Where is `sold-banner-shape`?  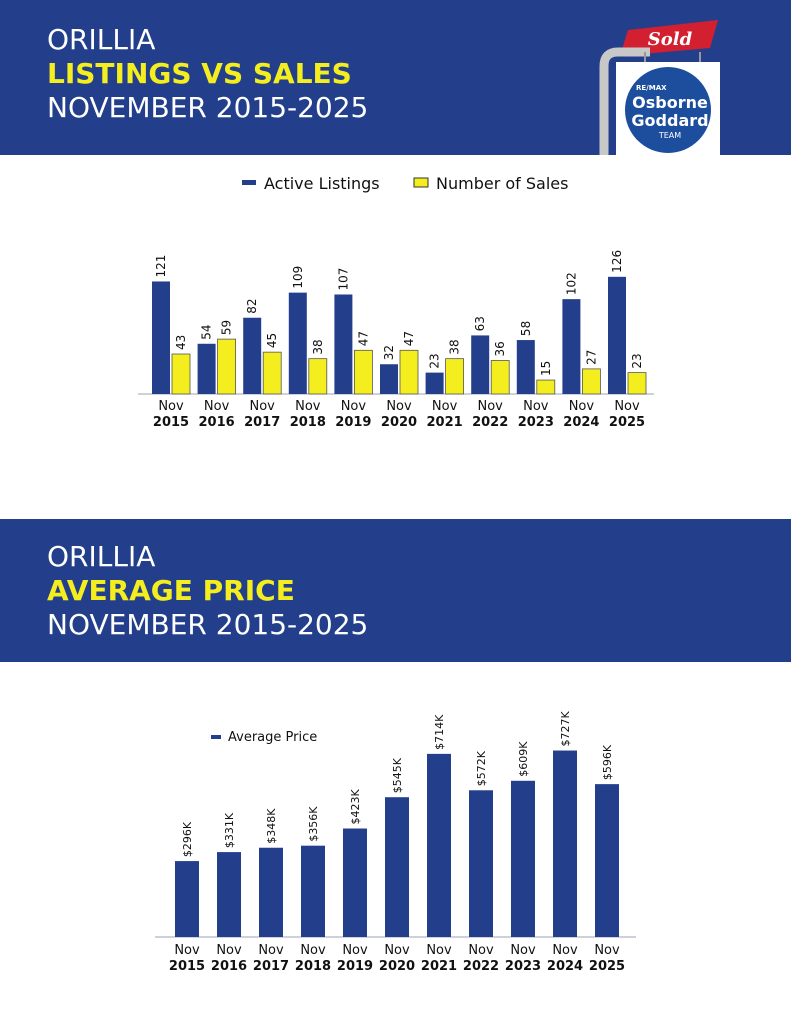
sold-banner-shape is located at coordinates (669, 38).